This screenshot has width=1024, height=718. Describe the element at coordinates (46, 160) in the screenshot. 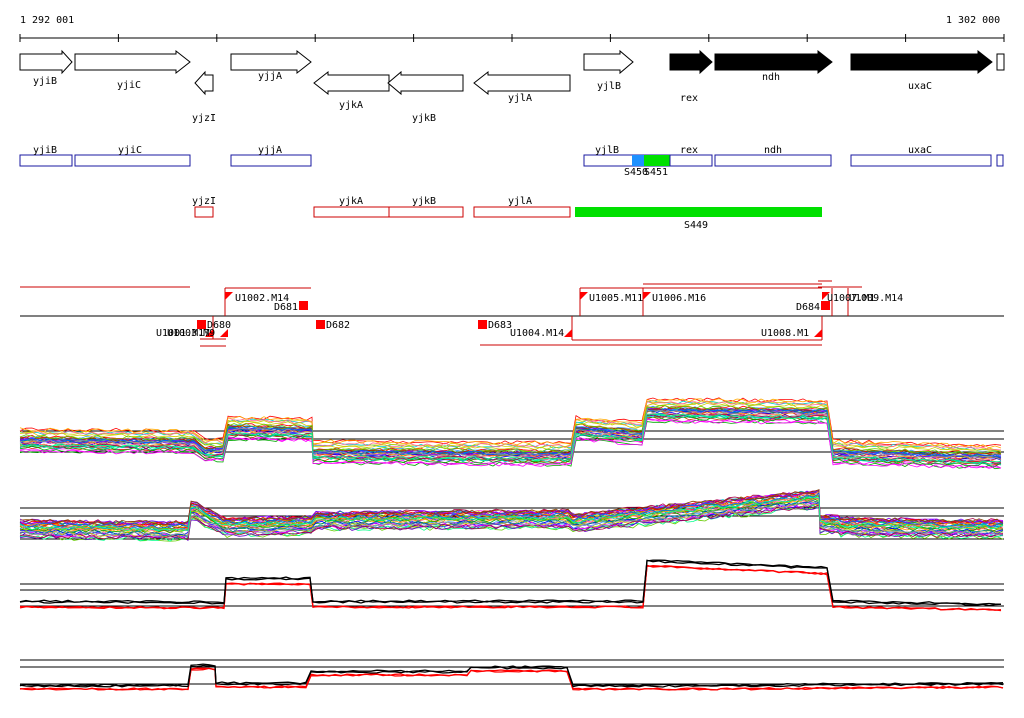

I see `segment-yjiB` at that location.